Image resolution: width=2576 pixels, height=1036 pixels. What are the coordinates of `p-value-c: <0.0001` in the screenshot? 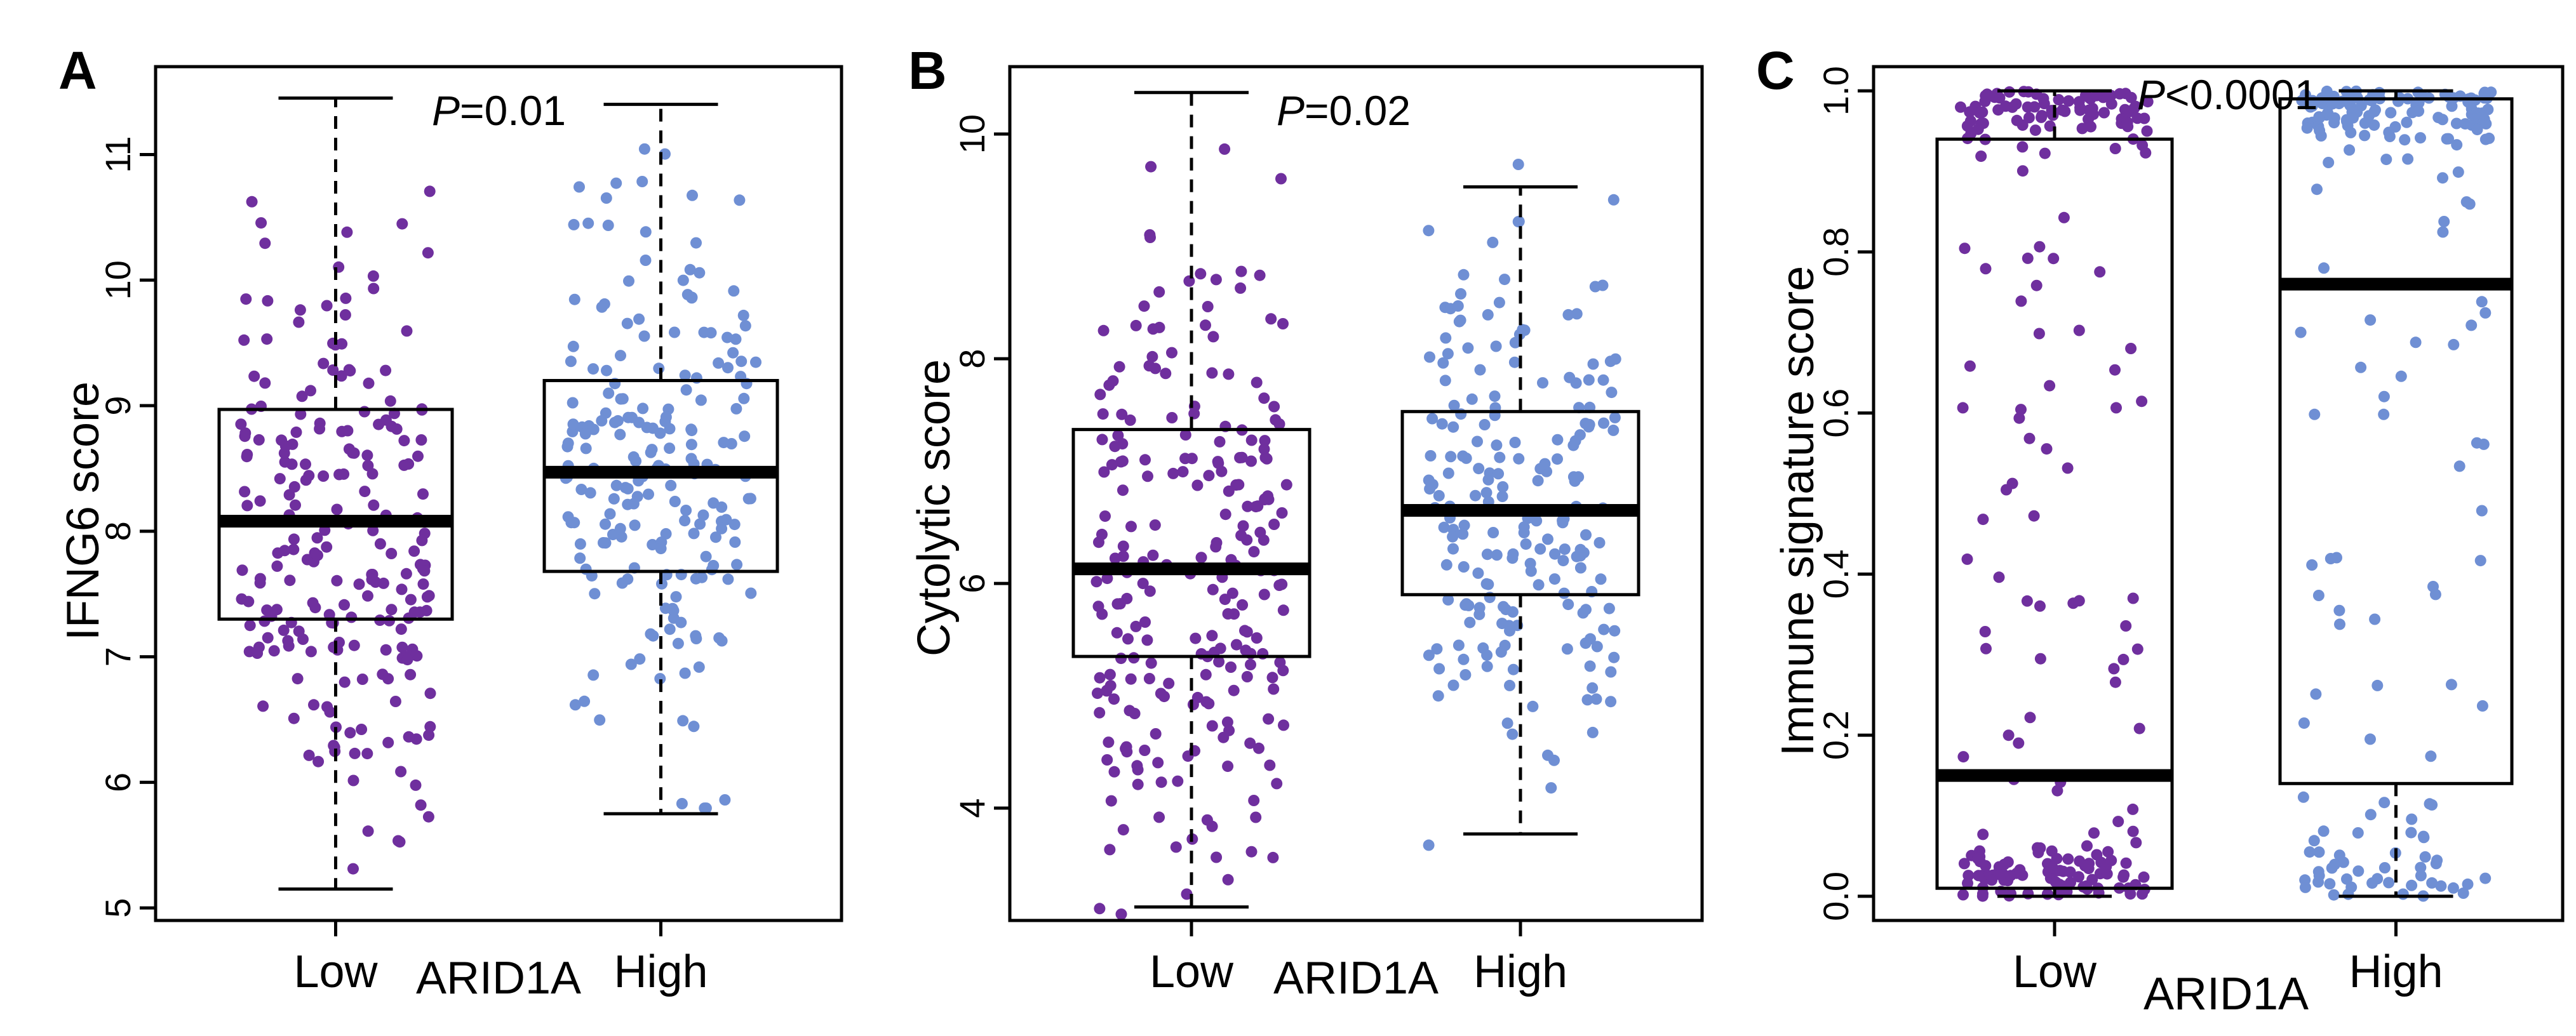 It's located at (2241, 94).